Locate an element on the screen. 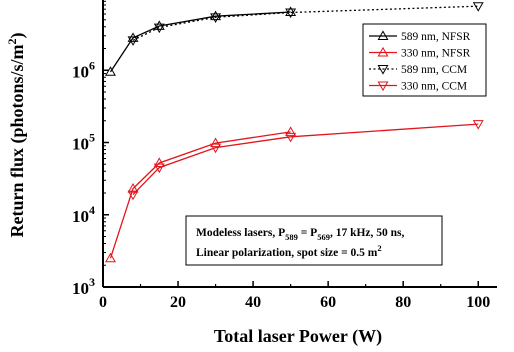  legend-label-1: 330 nm, NFSR is located at coordinates (436, 54).